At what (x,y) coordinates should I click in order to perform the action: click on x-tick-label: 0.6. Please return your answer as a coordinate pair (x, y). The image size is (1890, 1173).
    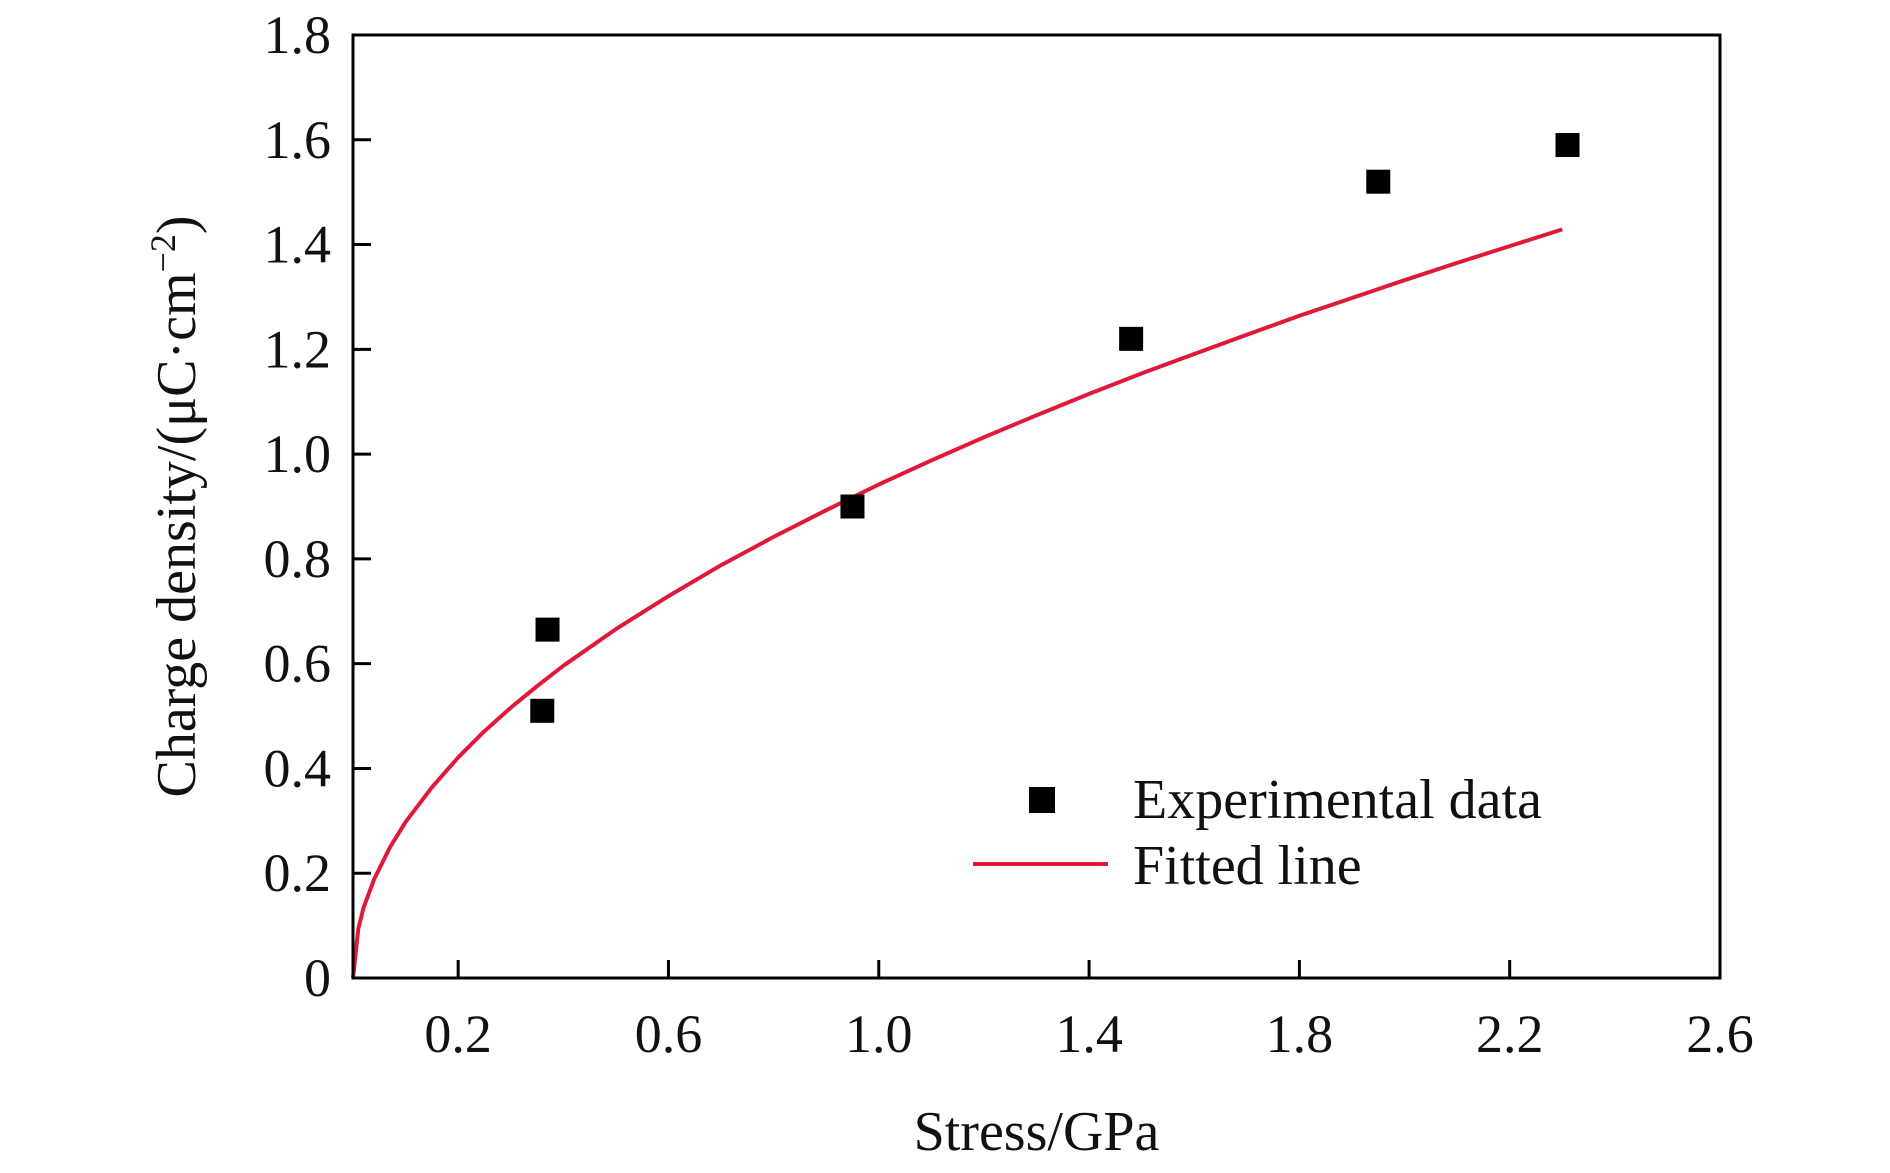
    Looking at the image, I should click on (669, 1034).